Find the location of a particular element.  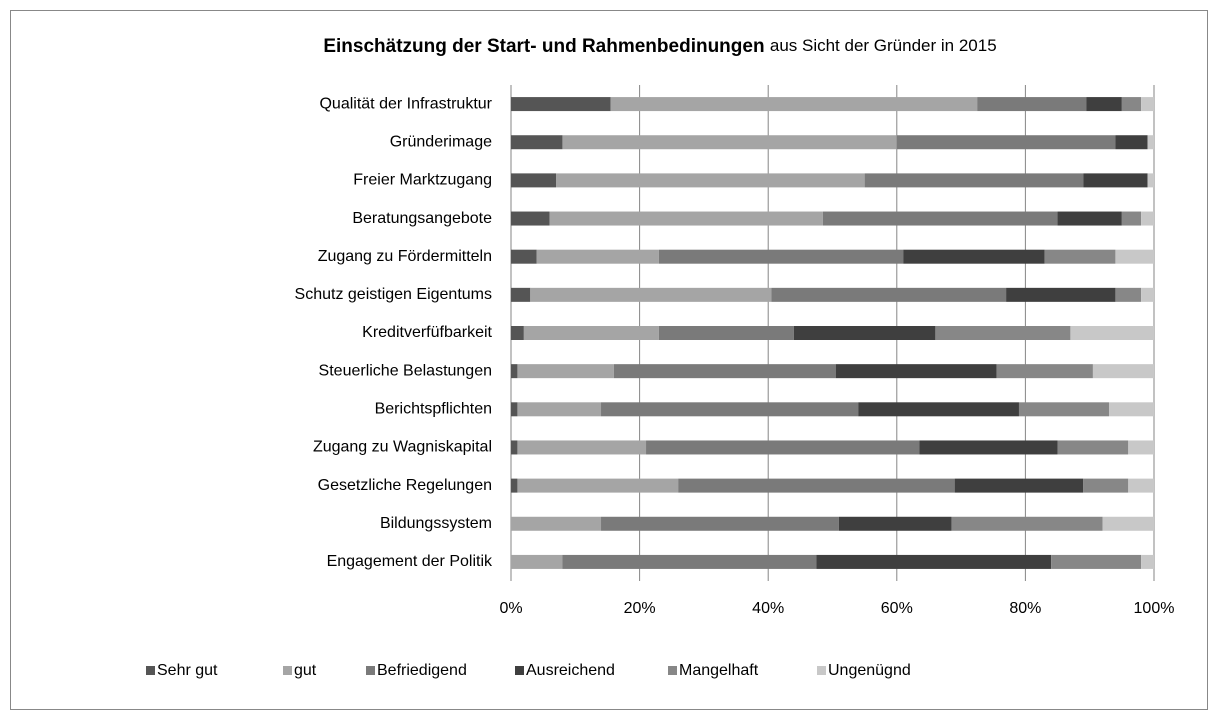

y-tick-label: Steuerliche Belastungen is located at coordinates (405, 370).